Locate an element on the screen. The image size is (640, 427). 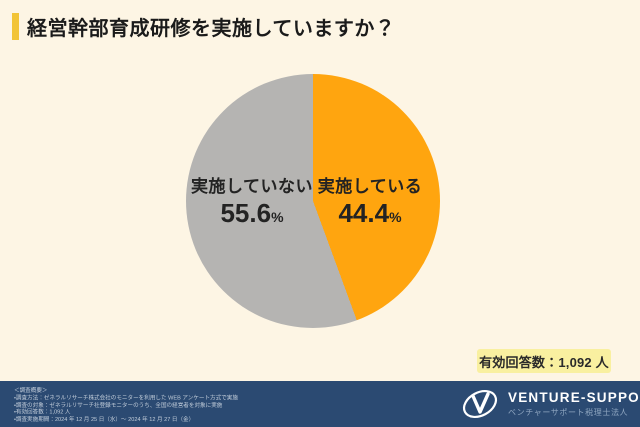
survey-overview-heading: ＜調査概要＞ is located at coordinates (31, 390).